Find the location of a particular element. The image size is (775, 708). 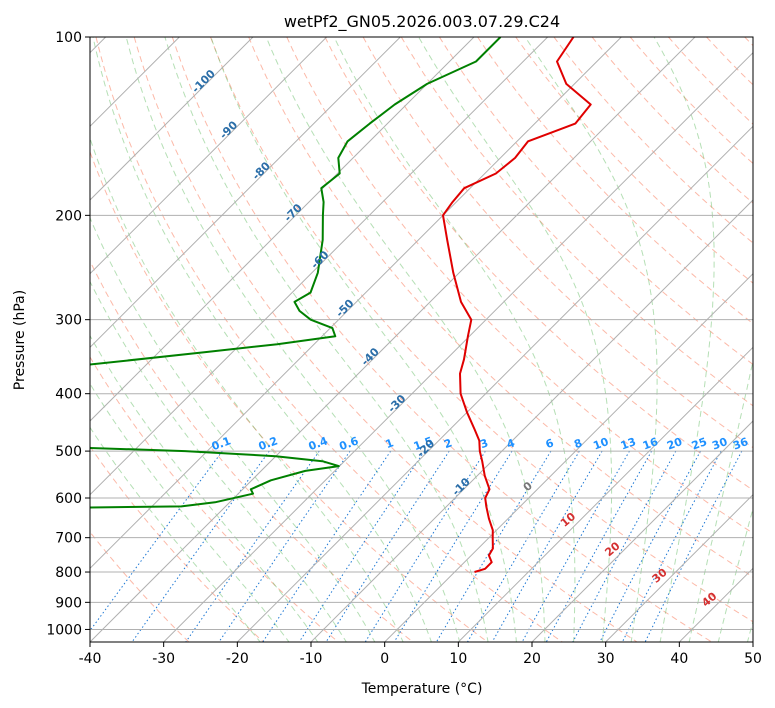

mixing-ratio-label: 0.6 is located at coordinates (349, 443).